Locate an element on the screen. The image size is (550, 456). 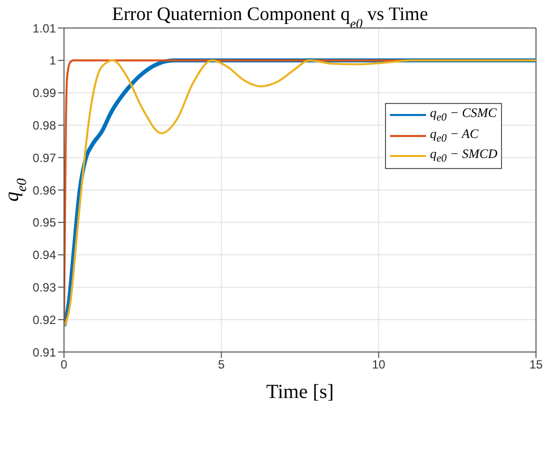
y-tick-label: 1.01 is located at coordinates (44, 28).